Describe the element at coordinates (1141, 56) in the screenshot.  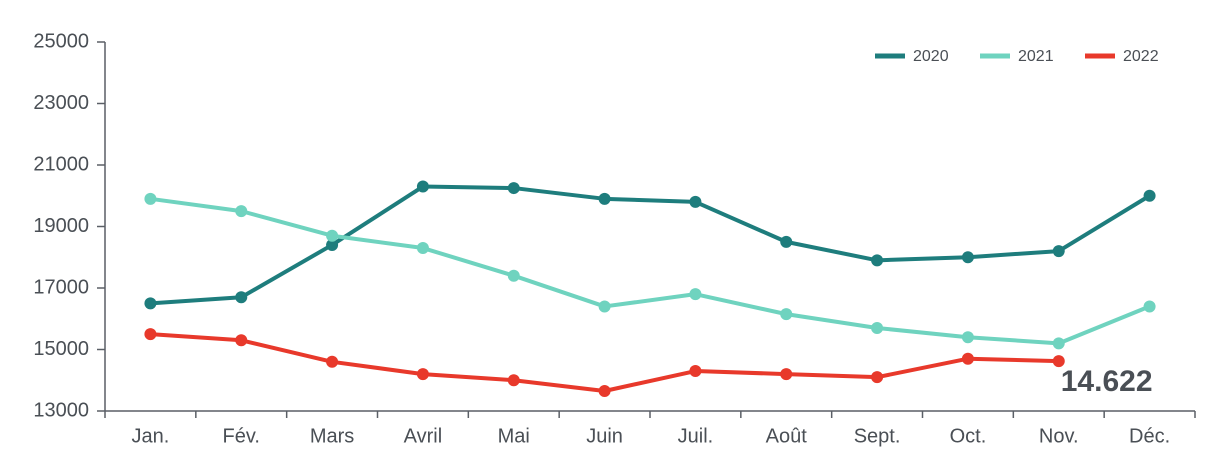
I see `legend-label: 2022` at that location.